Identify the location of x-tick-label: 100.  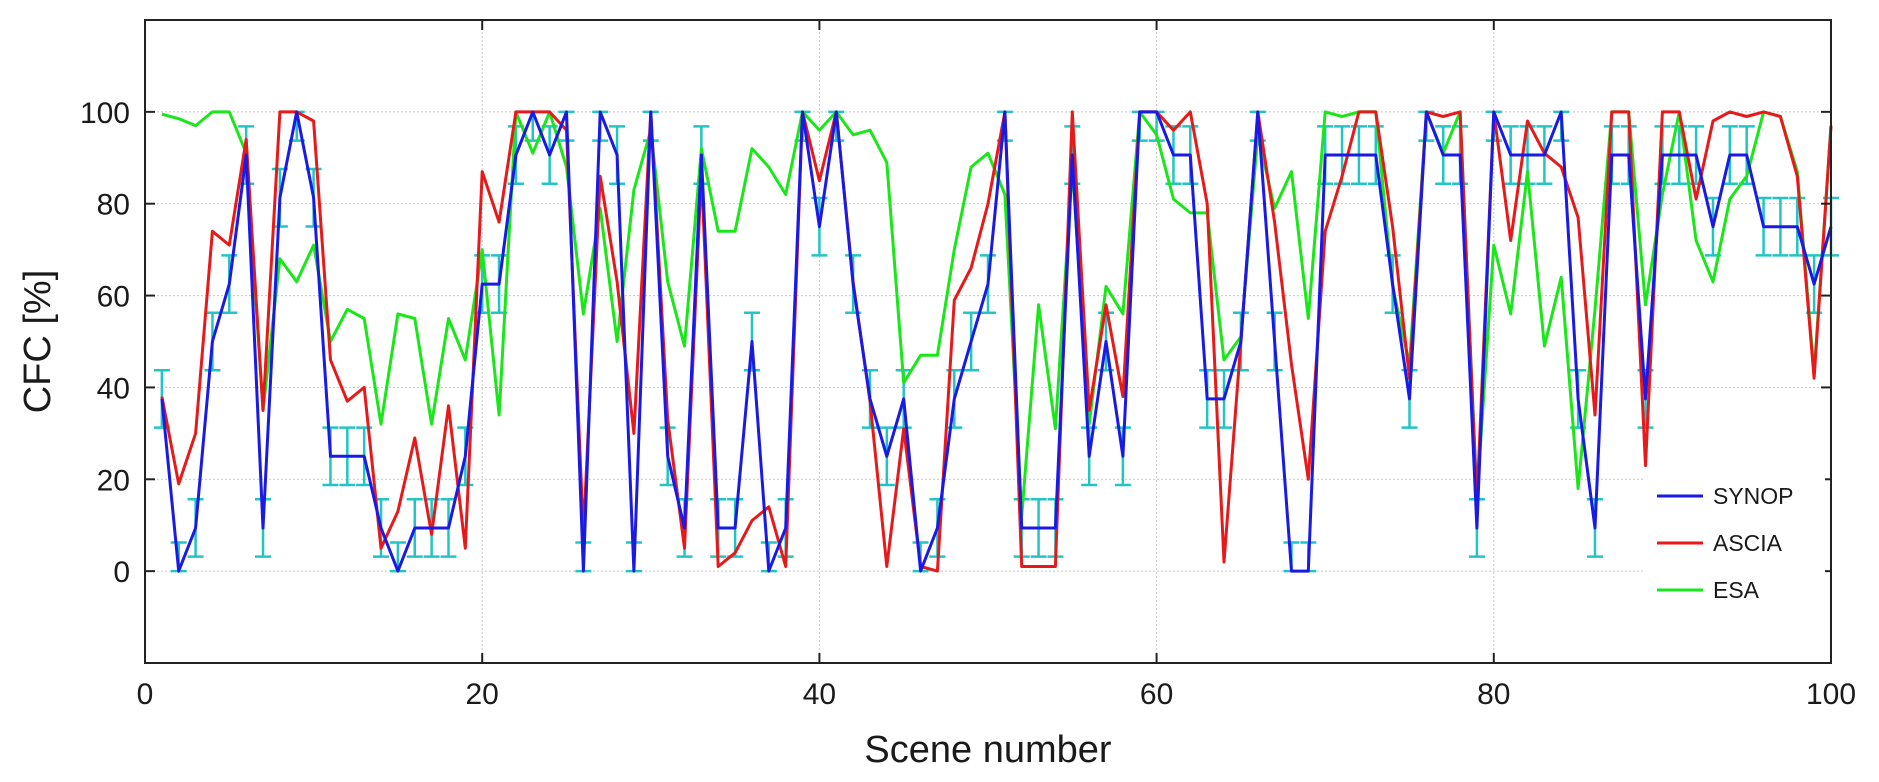
(1831, 694).